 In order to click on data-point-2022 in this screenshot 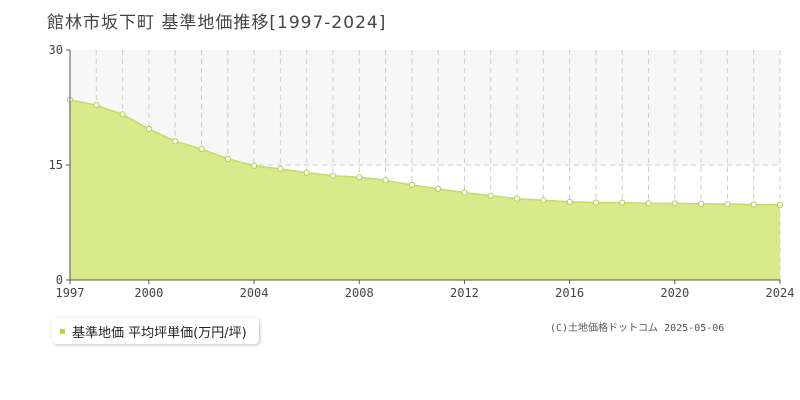, I will do `click(727, 204)`.